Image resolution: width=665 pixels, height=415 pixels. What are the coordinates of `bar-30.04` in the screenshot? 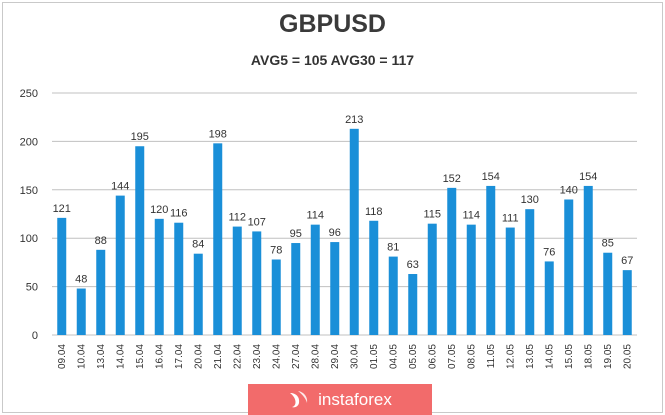 It's located at (354, 231).